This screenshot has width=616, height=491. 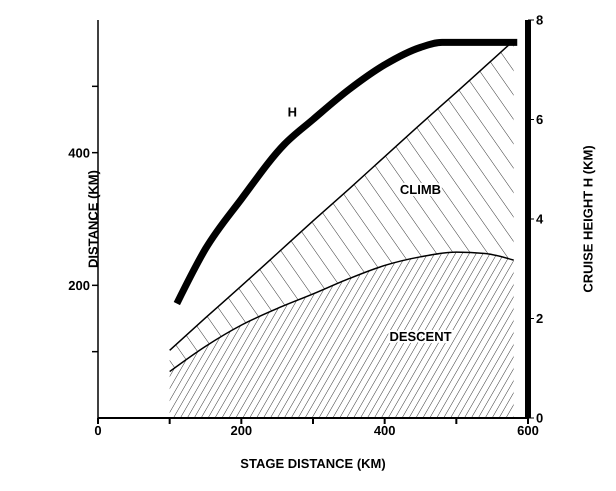 I want to click on series-label: H, so click(x=293, y=112).